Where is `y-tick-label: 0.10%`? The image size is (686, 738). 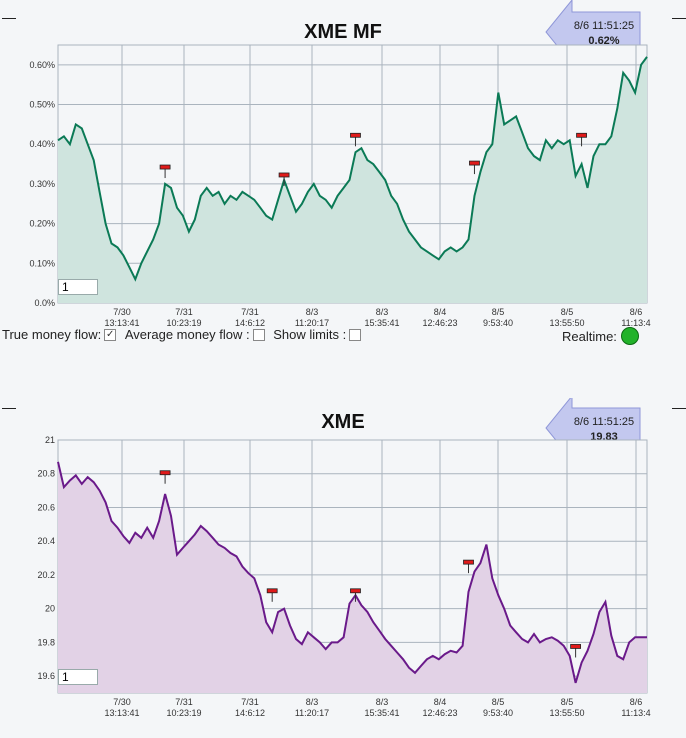 y-tick-label: 0.10% is located at coordinates (42, 263).